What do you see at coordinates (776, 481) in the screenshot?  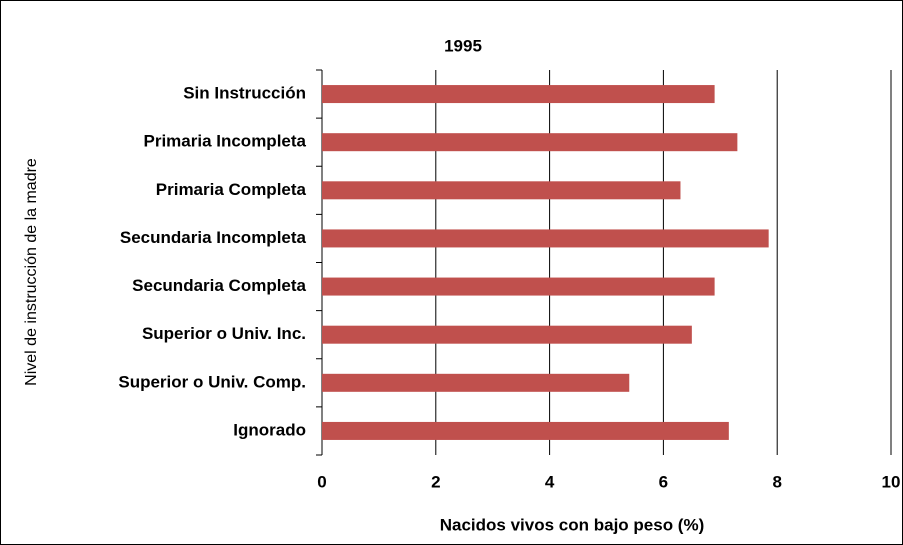 I see `x-tick-label: 8` at bounding box center [776, 481].